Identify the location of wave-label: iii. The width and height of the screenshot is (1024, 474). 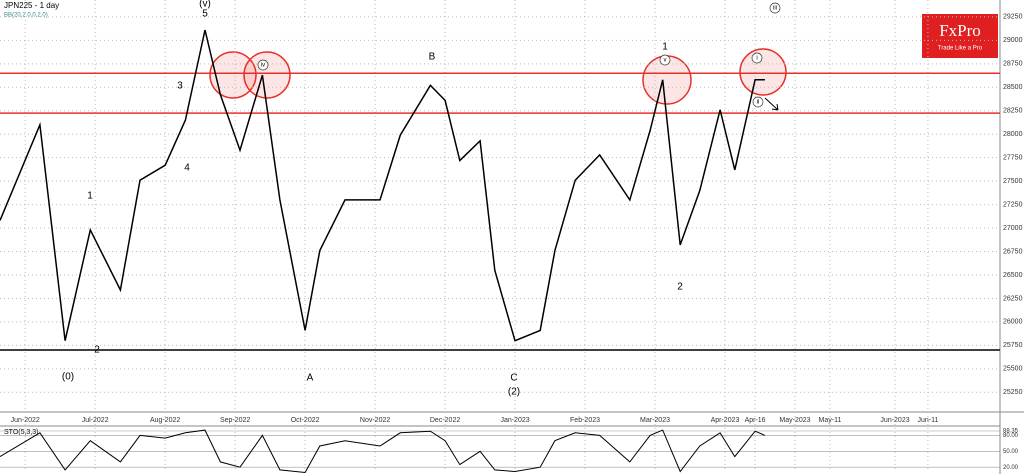
(775, 9).